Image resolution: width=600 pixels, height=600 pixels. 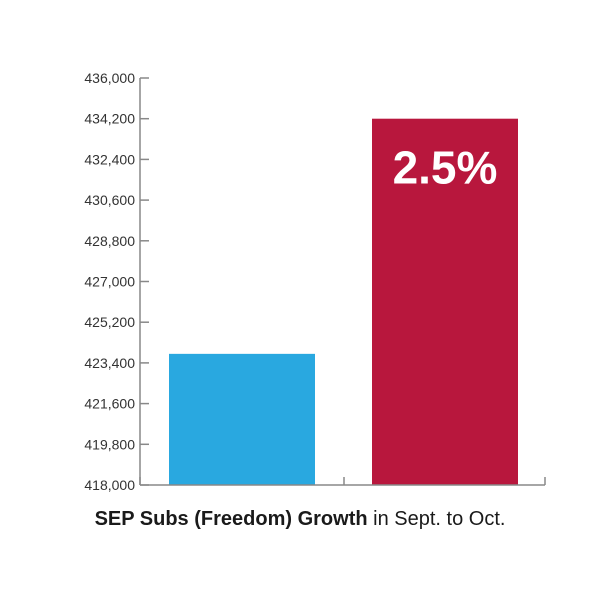 I want to click on y-tick-label: 432,400, so click(x=109, y=159).